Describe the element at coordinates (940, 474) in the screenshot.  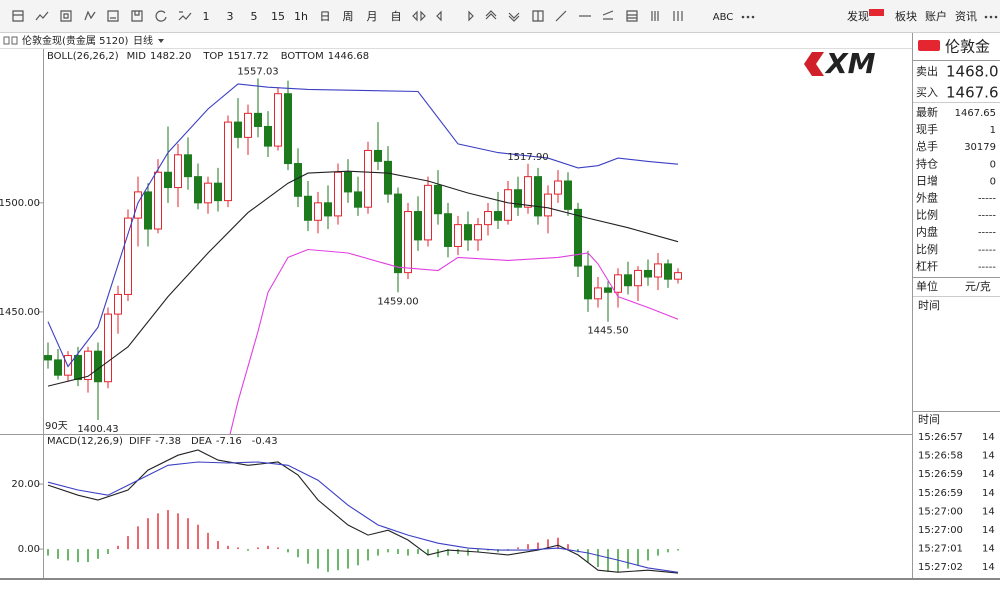
I see `tick-time: 15:26:59` at that location.